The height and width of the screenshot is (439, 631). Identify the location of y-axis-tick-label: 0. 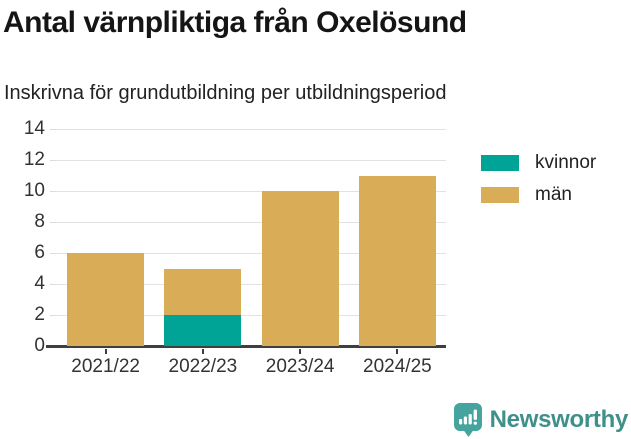
(39, 345).